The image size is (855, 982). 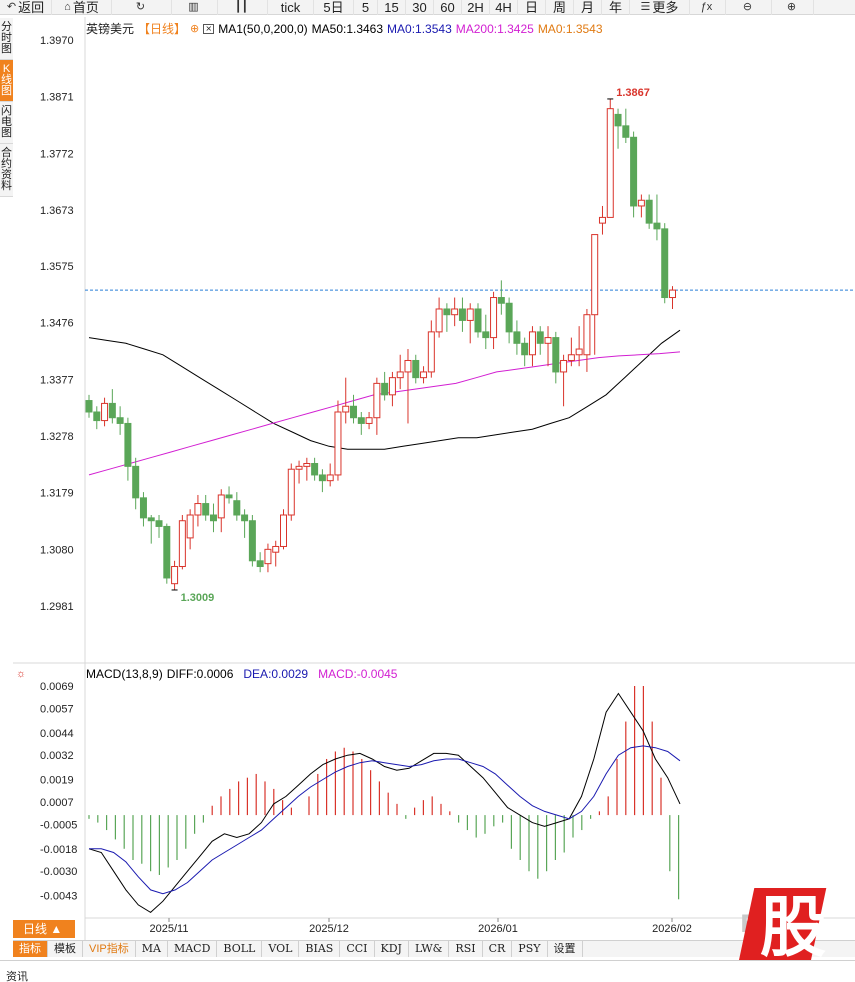 What do you see at coordinates (21, 674) in the screenshot?
I see `macd-settings-icon: ☼` at bounding box center [21, 674].